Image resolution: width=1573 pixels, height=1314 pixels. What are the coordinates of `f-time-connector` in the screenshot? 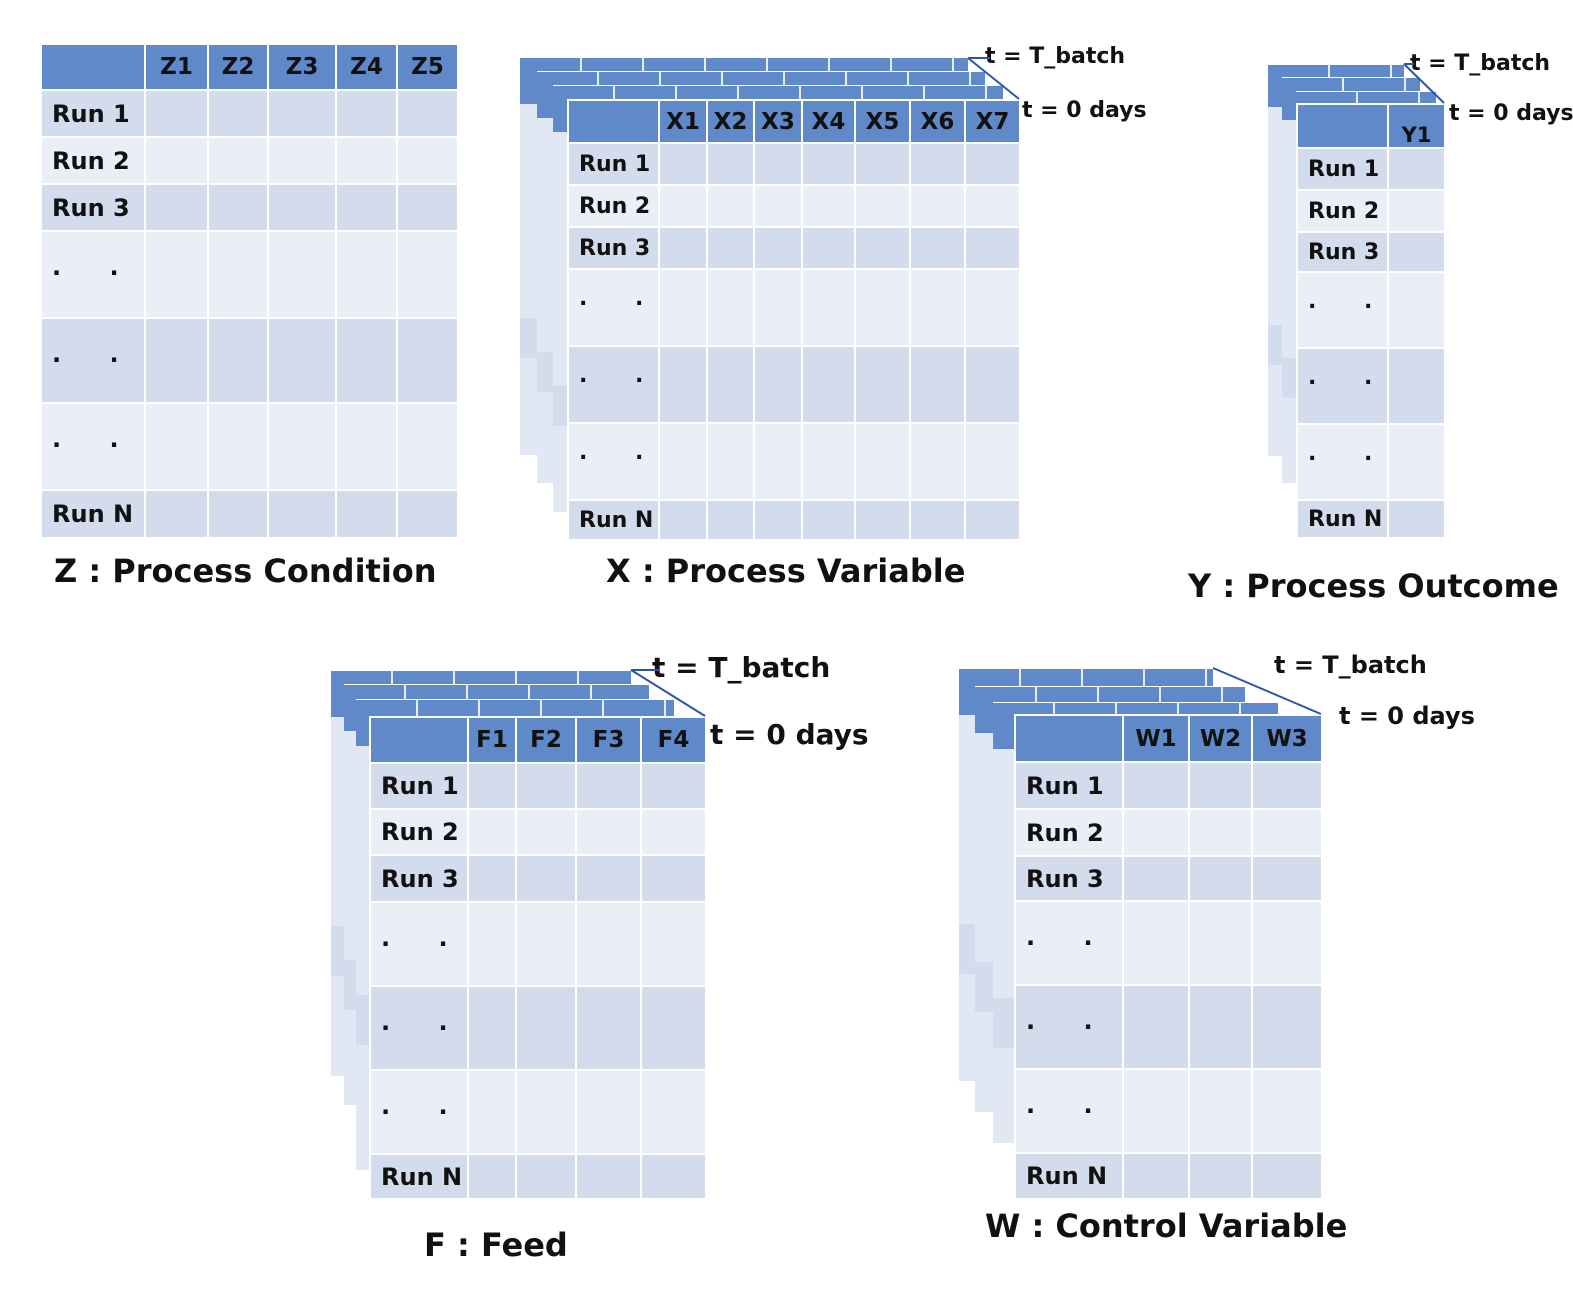 It's located at (668, 693).